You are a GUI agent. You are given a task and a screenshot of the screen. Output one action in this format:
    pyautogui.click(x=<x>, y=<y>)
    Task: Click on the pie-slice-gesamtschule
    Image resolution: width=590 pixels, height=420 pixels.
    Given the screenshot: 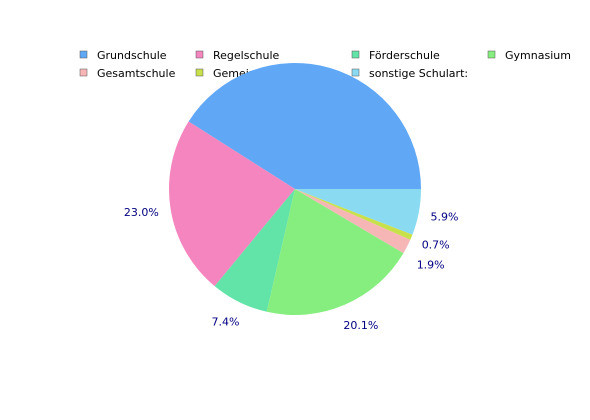 What is the action you would take?
    pyautogui.click(x=353, y=221)
    